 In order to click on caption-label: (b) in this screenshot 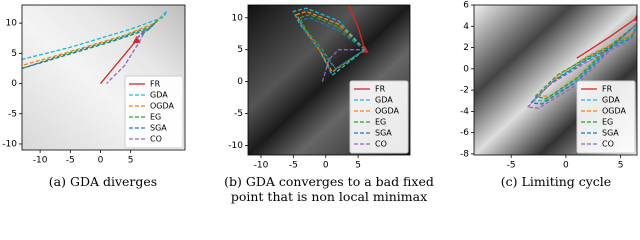, I will do `click(233, 181)`.